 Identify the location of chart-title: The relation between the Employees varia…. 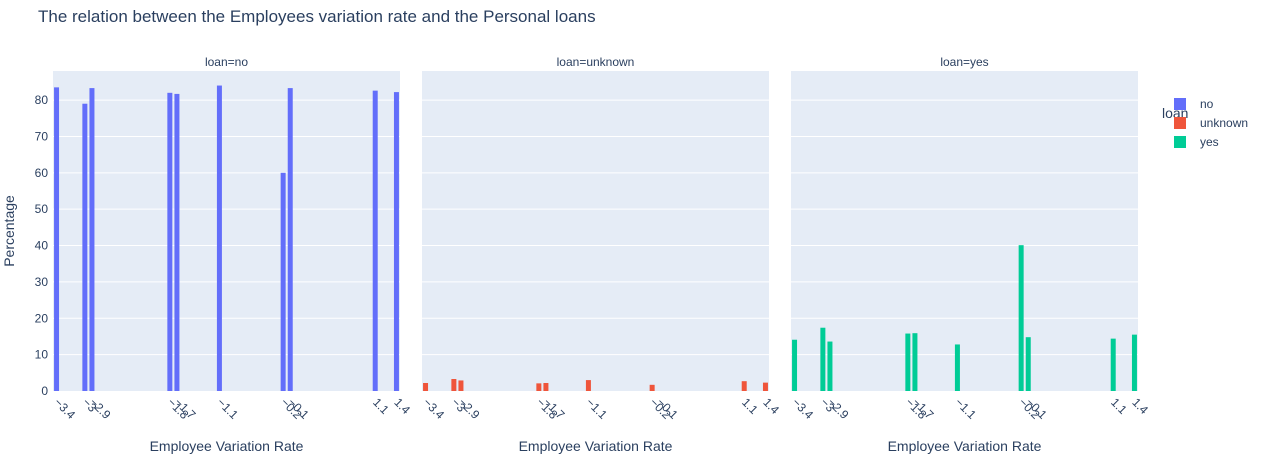
(317, 16).